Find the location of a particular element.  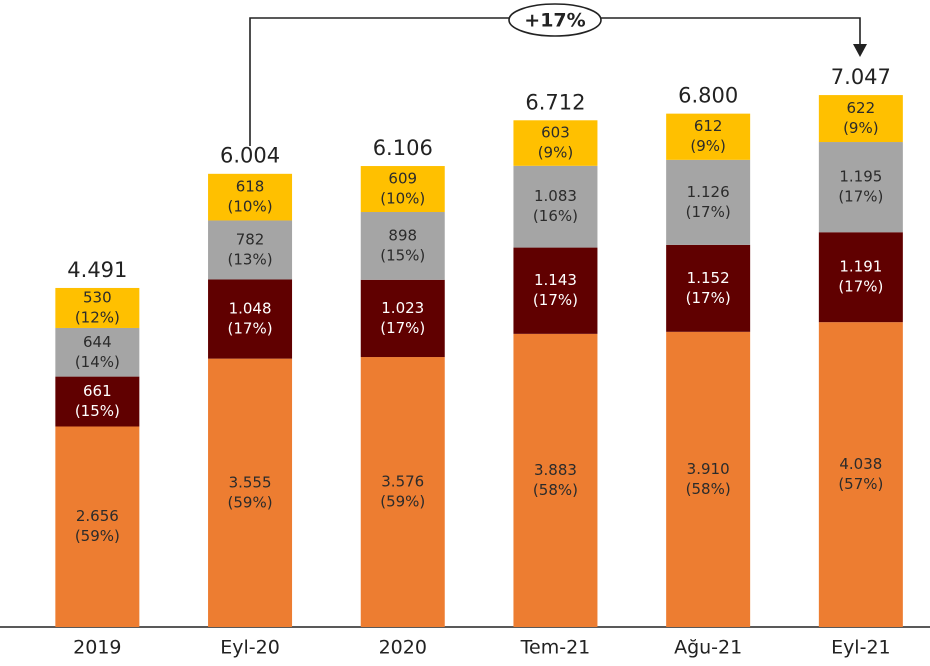

annotation-bubble is located at coordinates (555, 20).